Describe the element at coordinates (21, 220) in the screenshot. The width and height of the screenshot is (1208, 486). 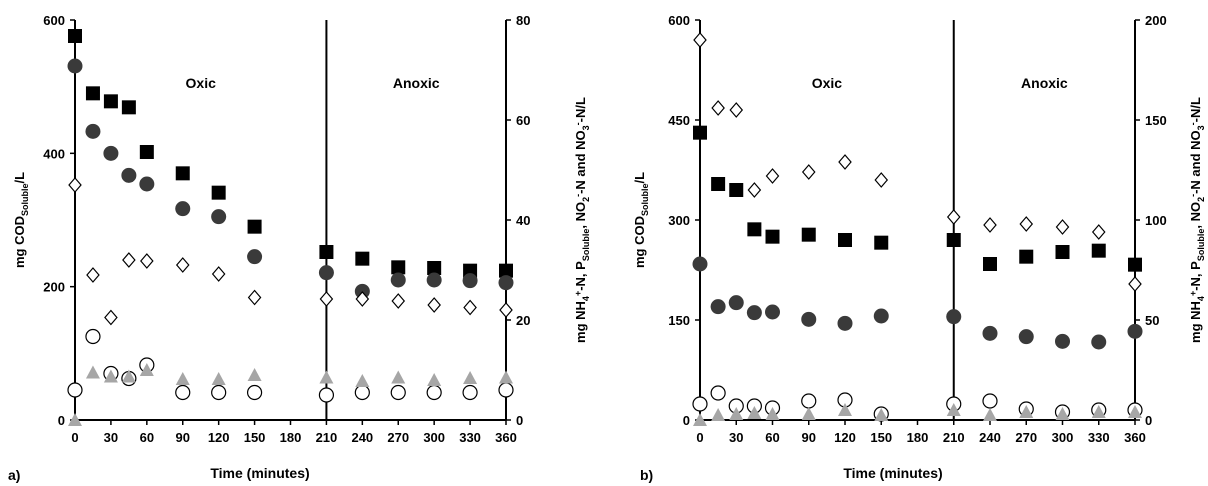
I see `y-left-axis-label: mg CODSoluble/L` at that location.